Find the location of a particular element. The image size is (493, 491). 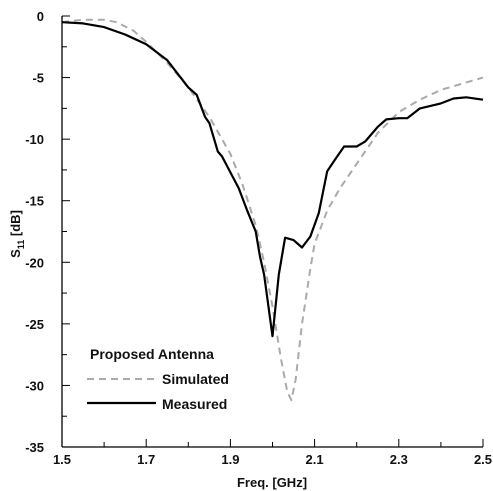

y-axis-label: S11 [dB] is located at coordinates (17, 234).